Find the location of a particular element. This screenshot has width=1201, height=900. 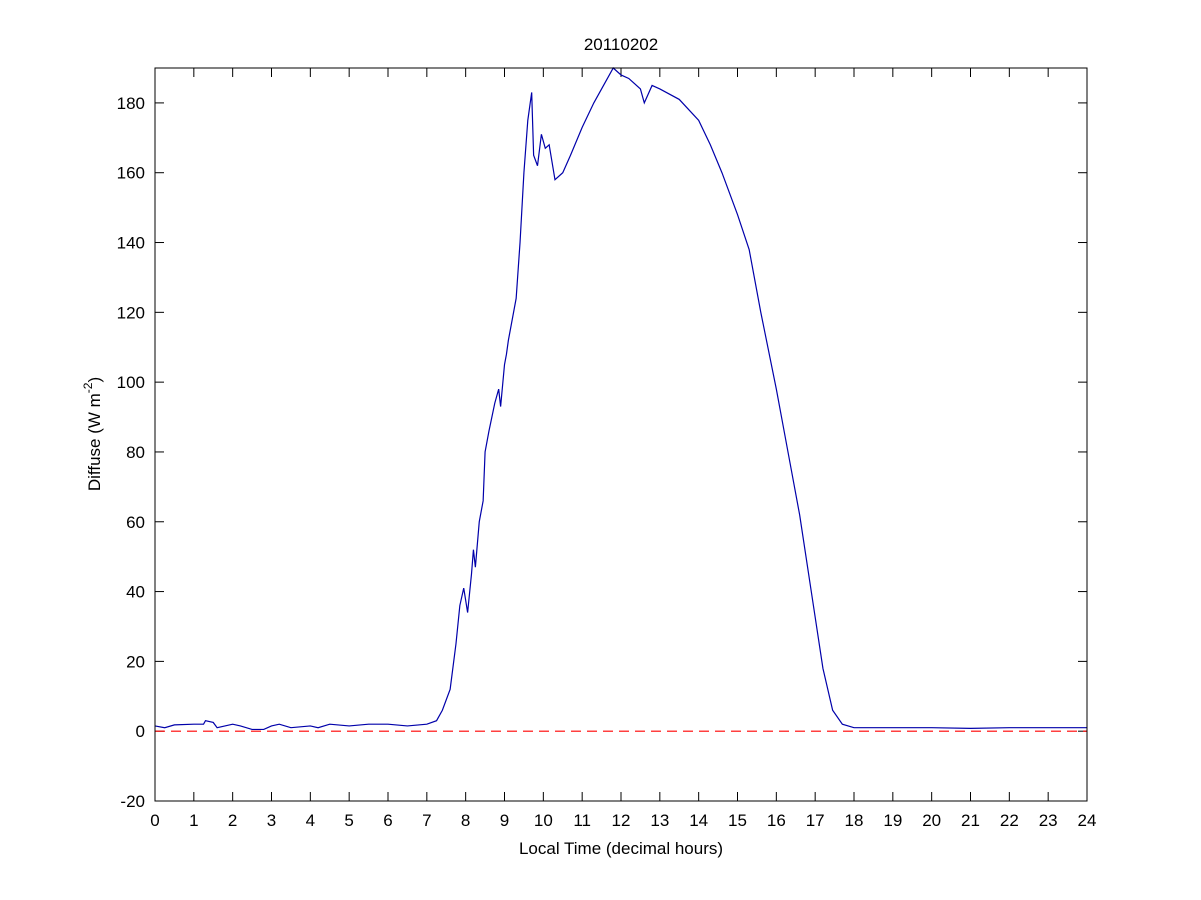

y-tick-label: 80 is located at coordinates (135, 452).